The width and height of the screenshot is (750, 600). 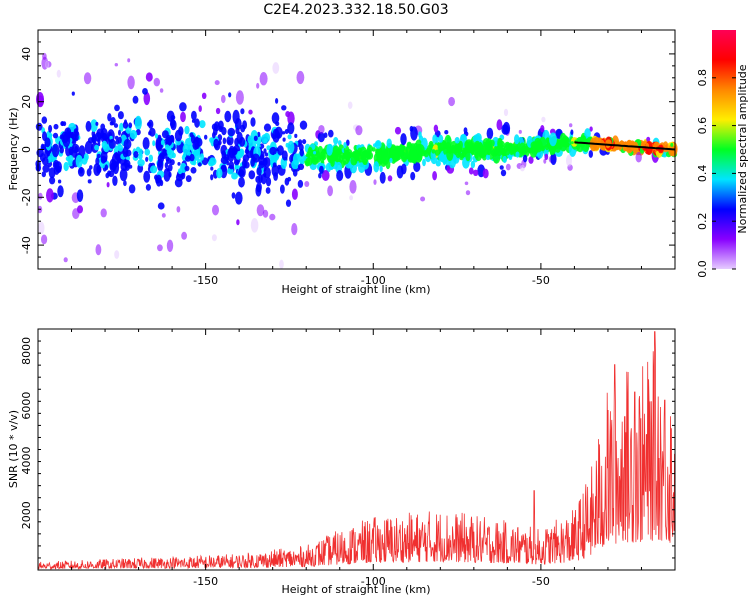 I want to click on colorbar-tick-label: 0.8, so click(x=702, y=78).